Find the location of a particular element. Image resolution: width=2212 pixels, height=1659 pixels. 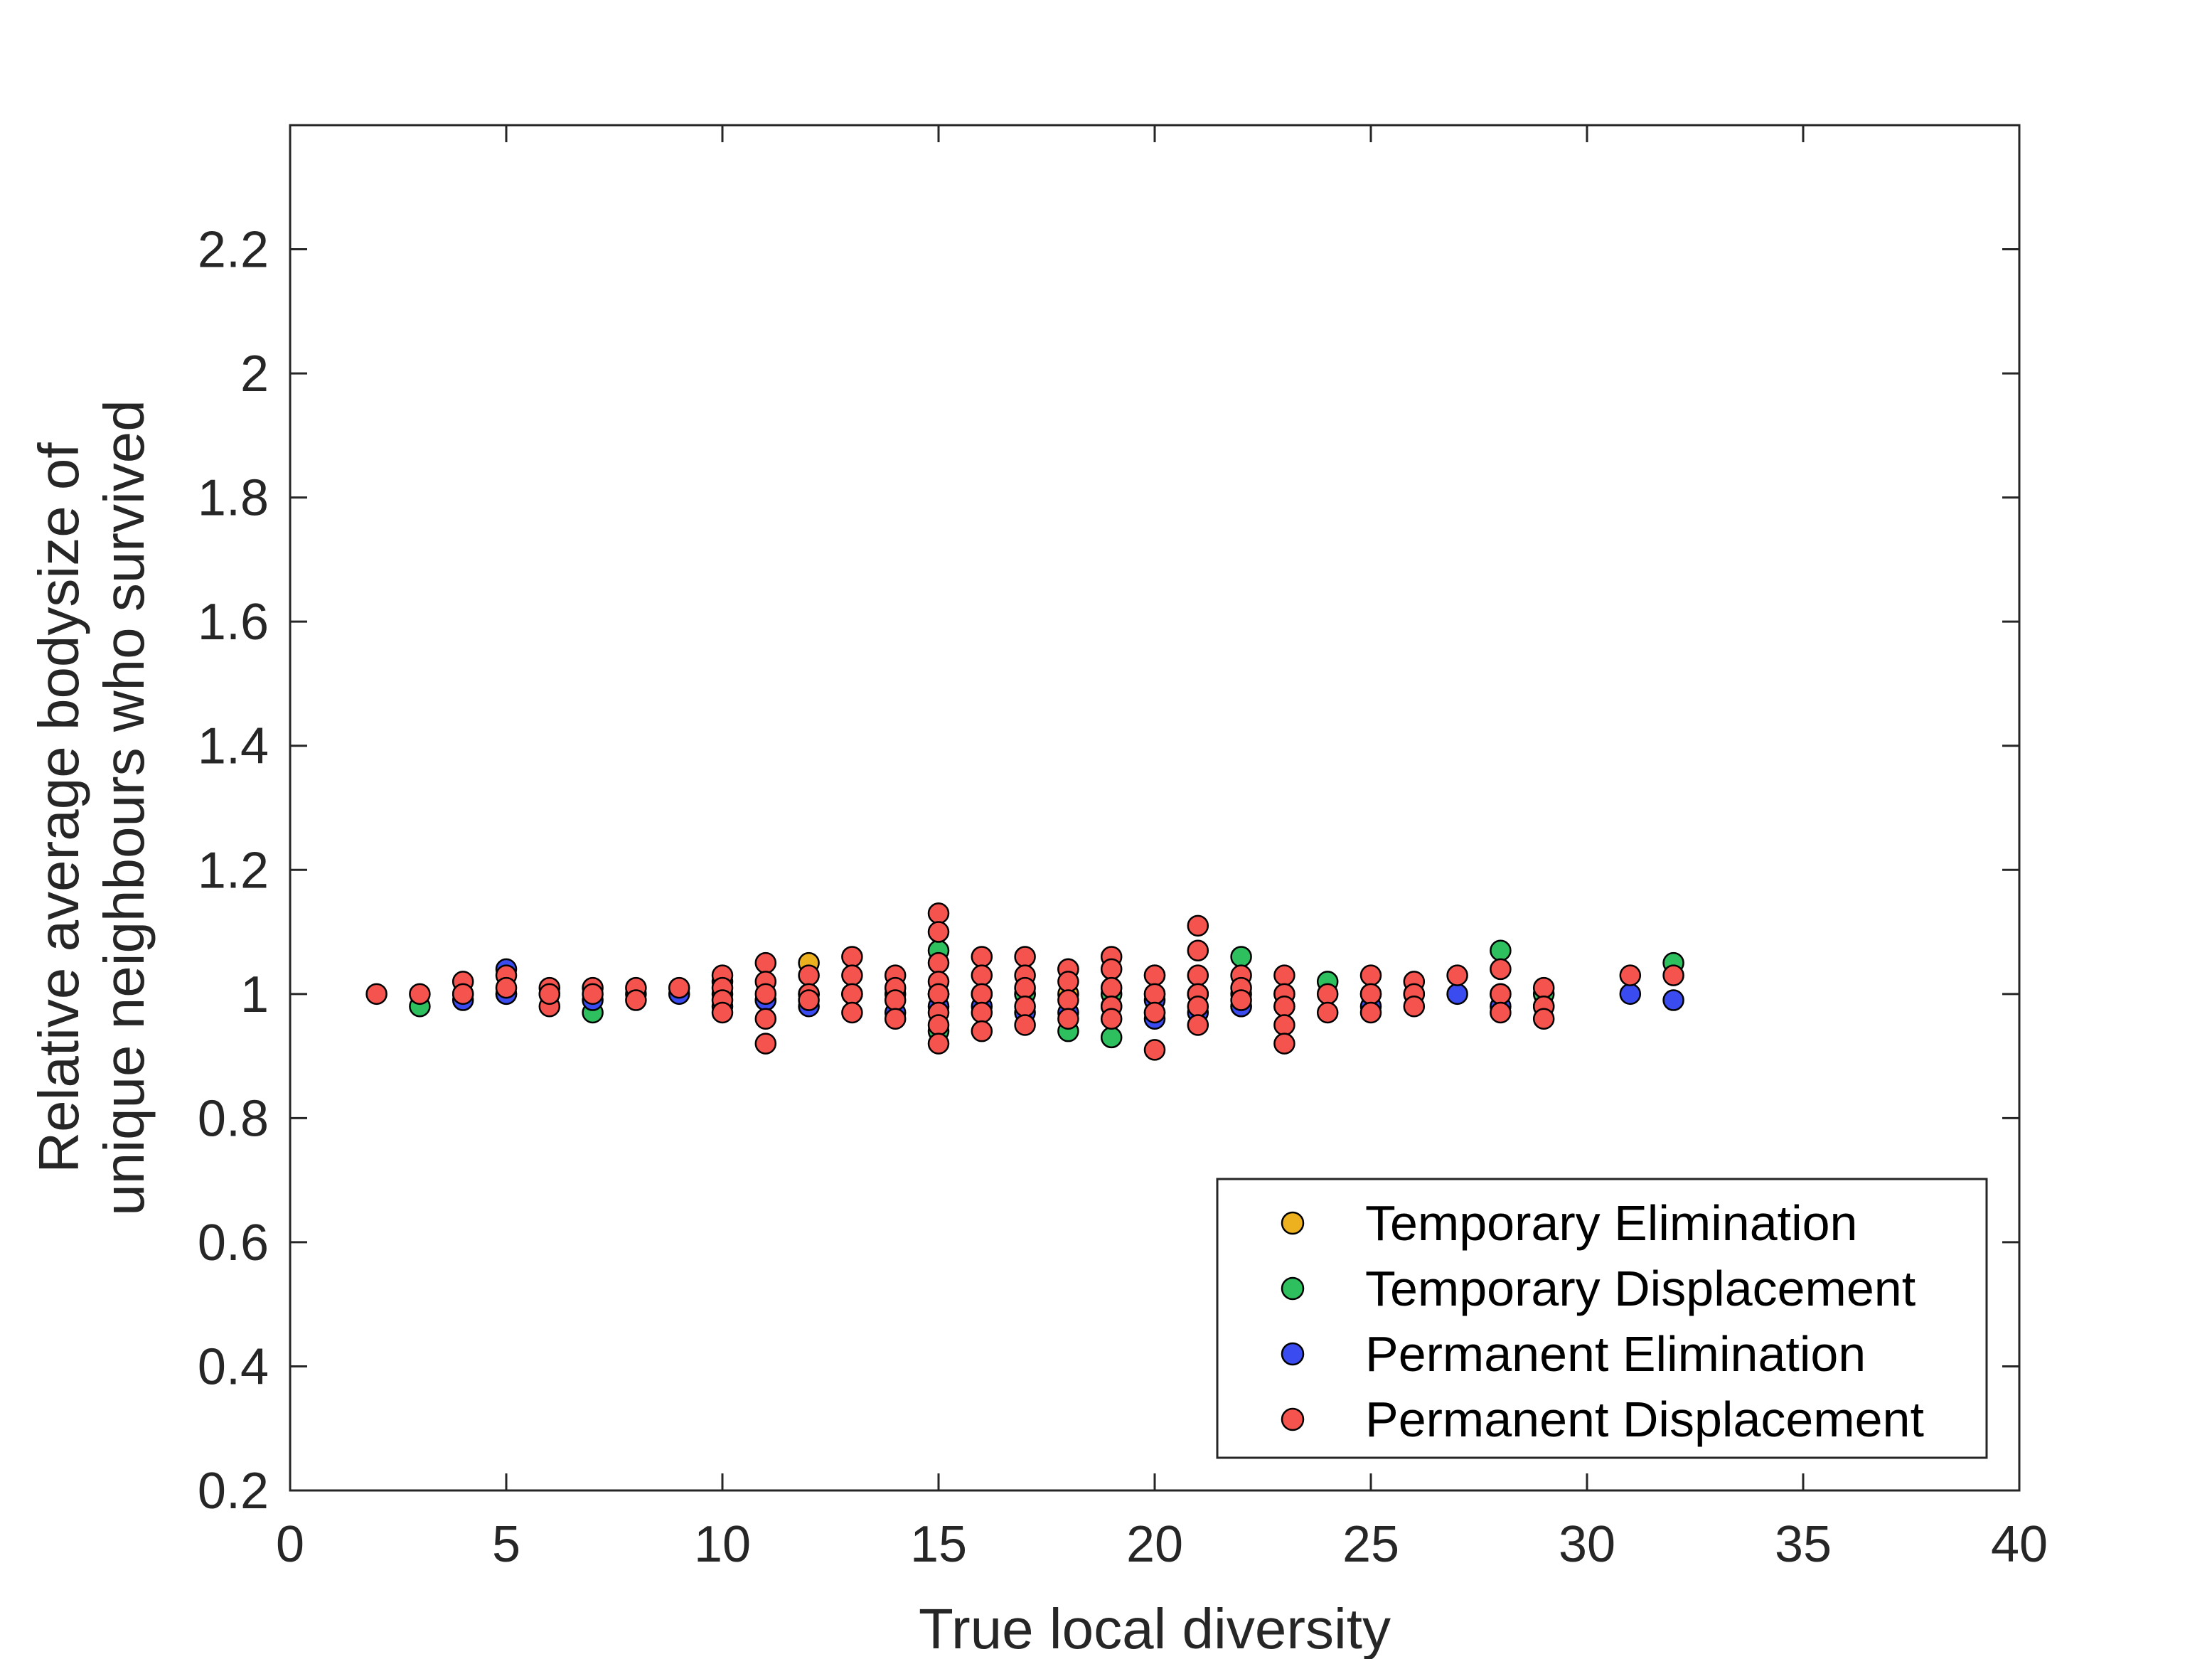

y-tick-label: 0.6 is located at coordinates (233, 1243).